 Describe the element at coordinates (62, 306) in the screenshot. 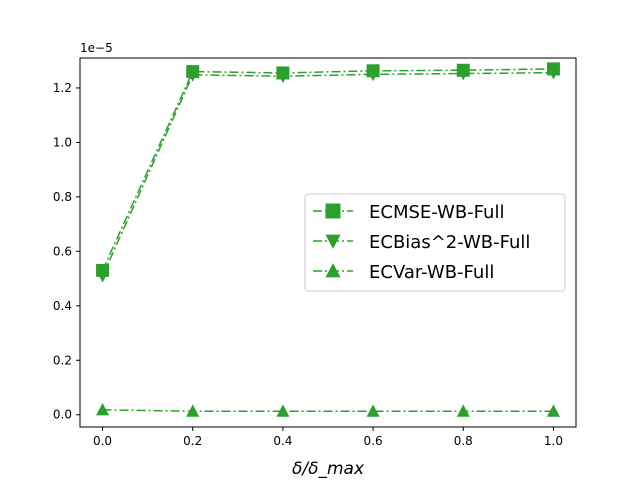

I see `y-tick-label: 0.4` at that location.